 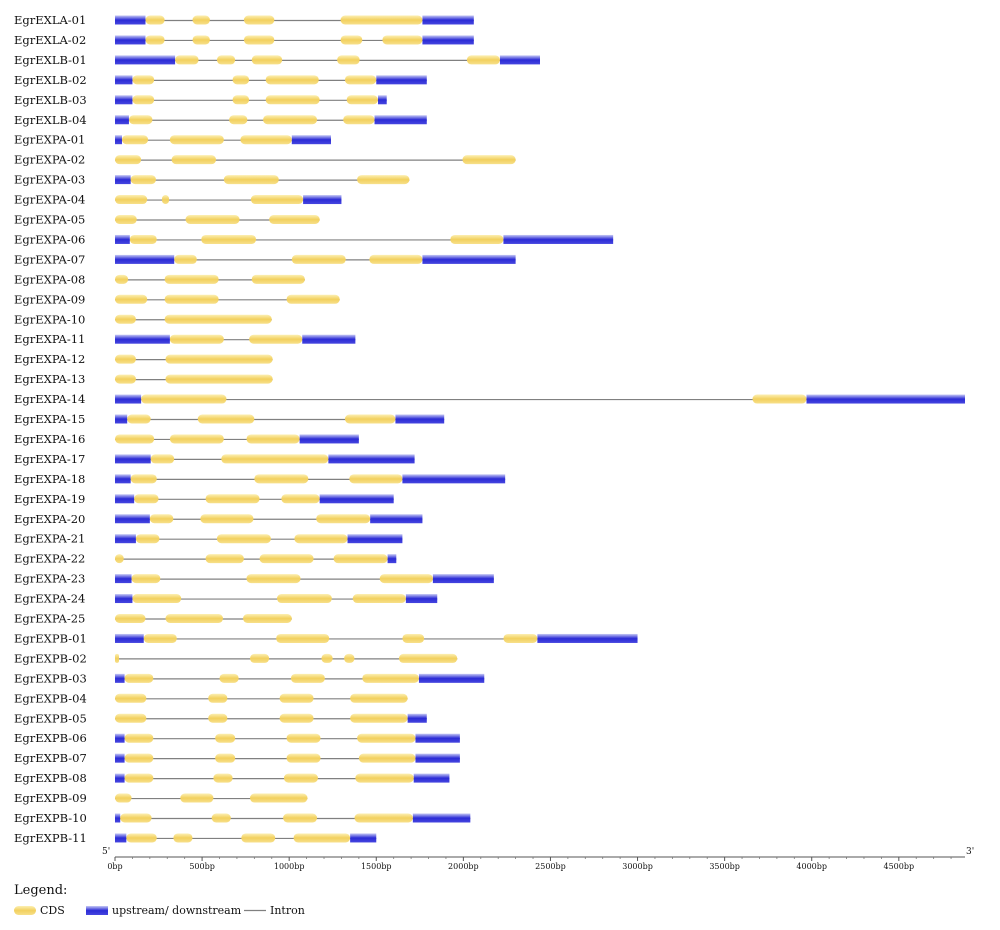 I want to click on gene-label: EgrEXPB-05, so click(x=50, y=718).